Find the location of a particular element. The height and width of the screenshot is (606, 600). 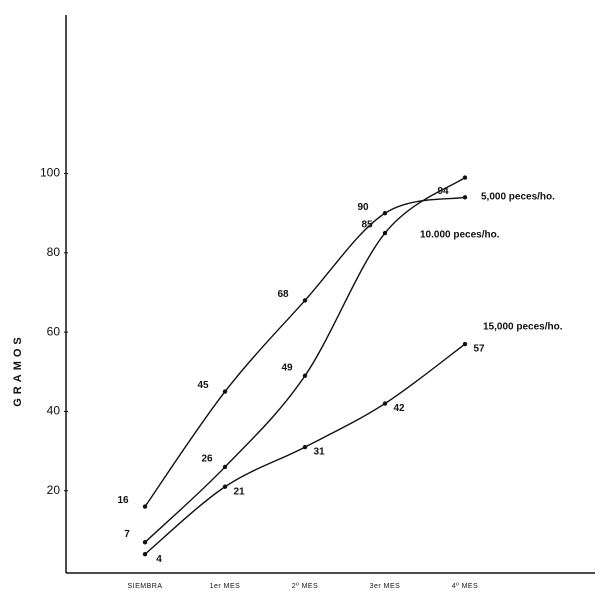

x-tick-label: 3er MES is located at coordinates (385, 586).